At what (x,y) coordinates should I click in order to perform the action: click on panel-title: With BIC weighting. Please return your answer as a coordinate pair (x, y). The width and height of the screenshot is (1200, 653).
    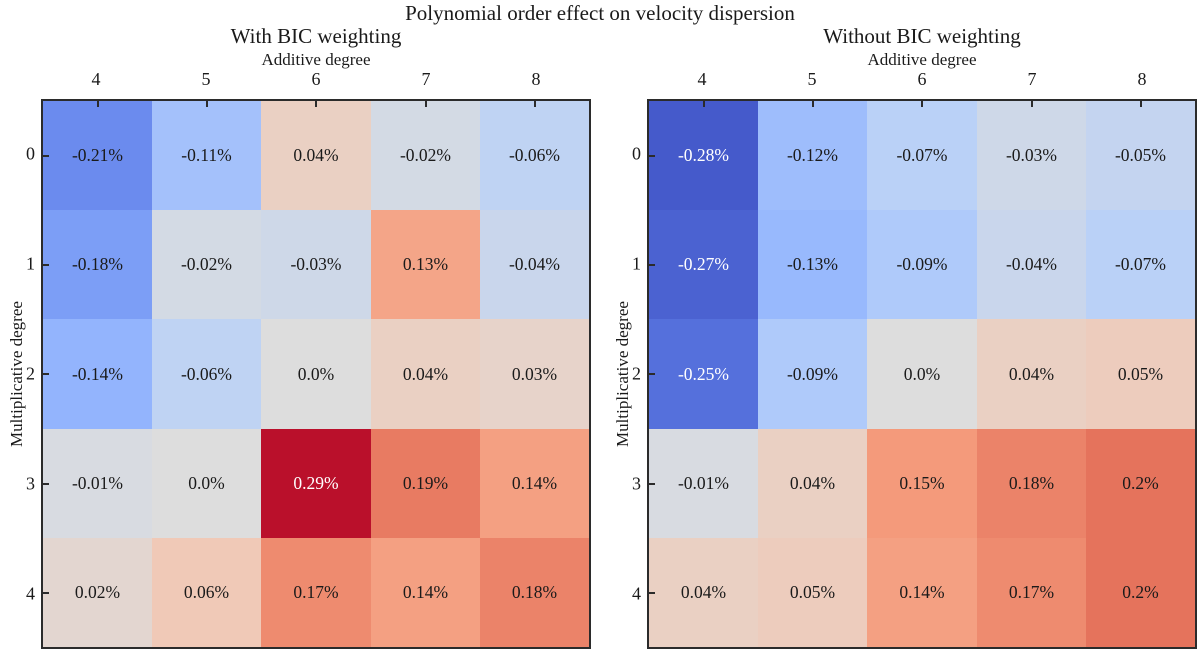
    Looking at the image, I should click on (316, 36).